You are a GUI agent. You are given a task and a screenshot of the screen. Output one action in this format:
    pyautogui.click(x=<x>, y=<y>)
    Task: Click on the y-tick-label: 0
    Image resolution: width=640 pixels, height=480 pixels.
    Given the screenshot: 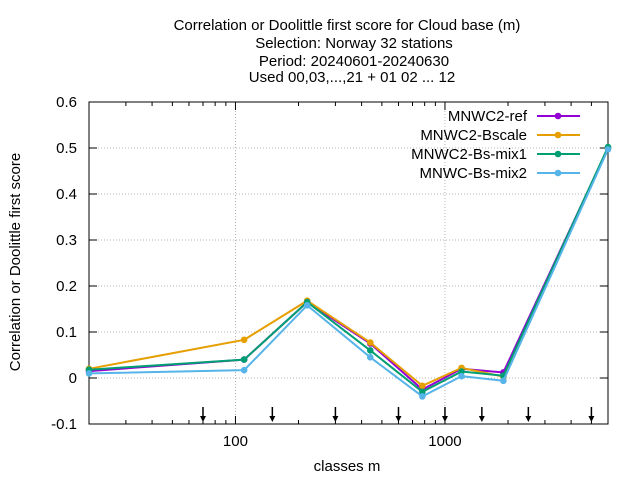 What is the action you would take?
    pyautogui.click(x=73, y=378)
    